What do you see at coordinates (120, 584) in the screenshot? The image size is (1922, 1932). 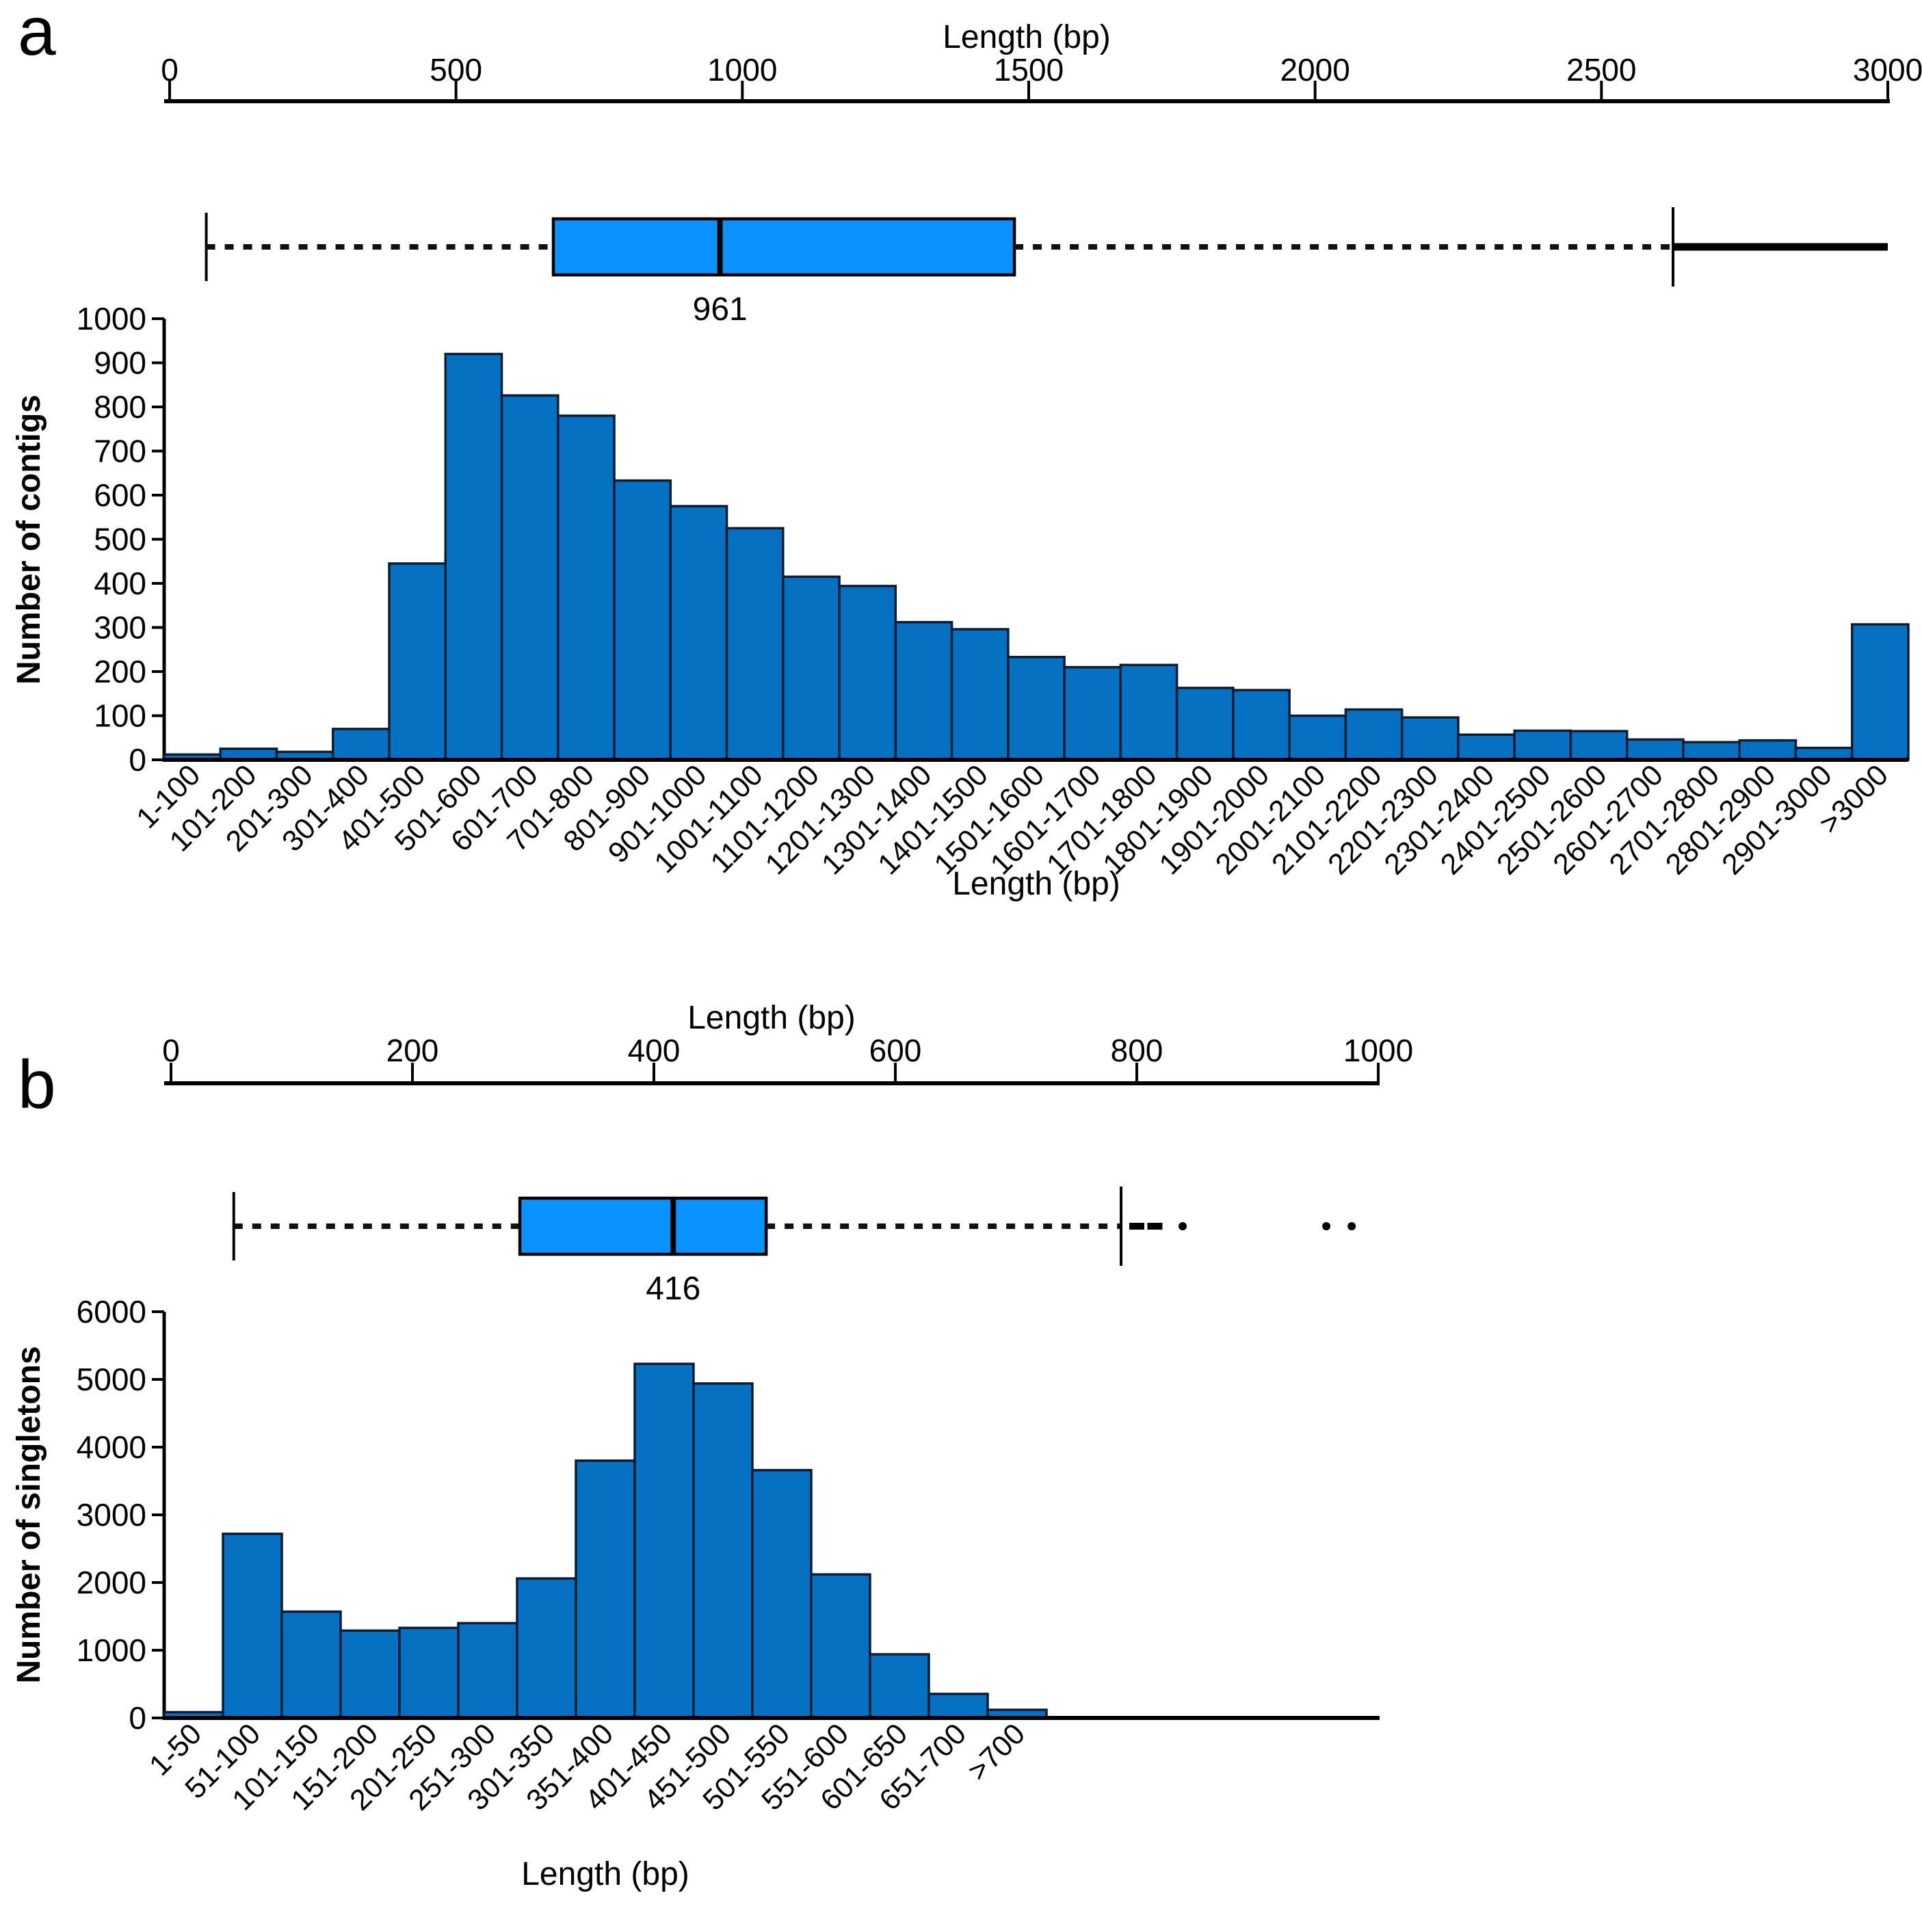 I see `y-axis-tick-label: 400` at bounding box center [120, 584].